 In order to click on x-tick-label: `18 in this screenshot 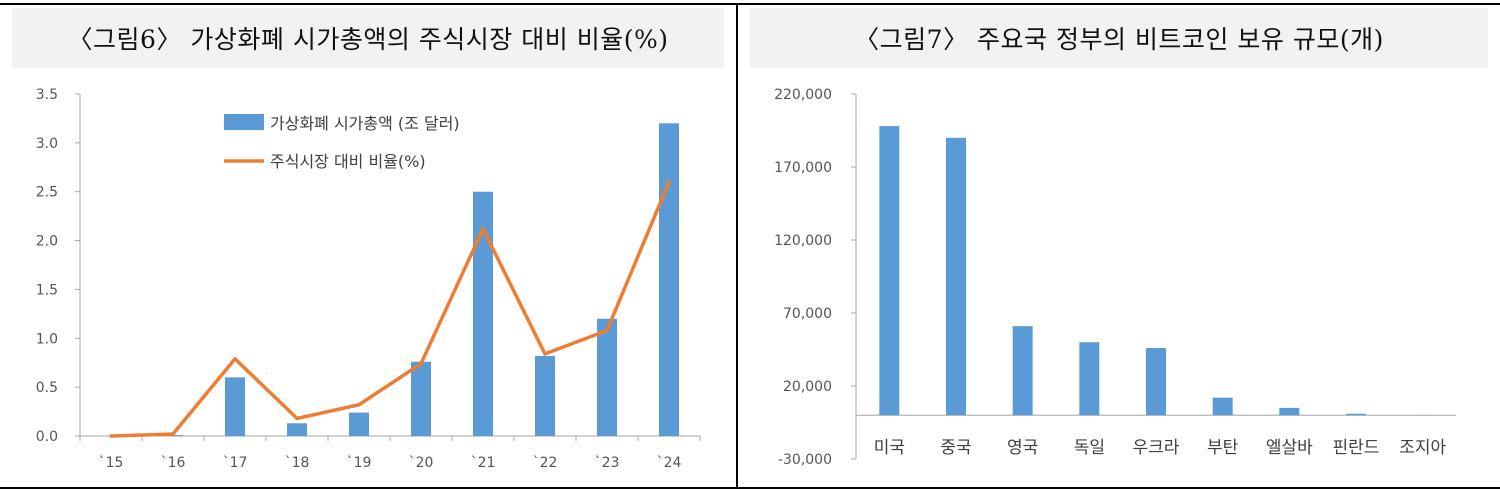, I will do `click(297, 463)`.